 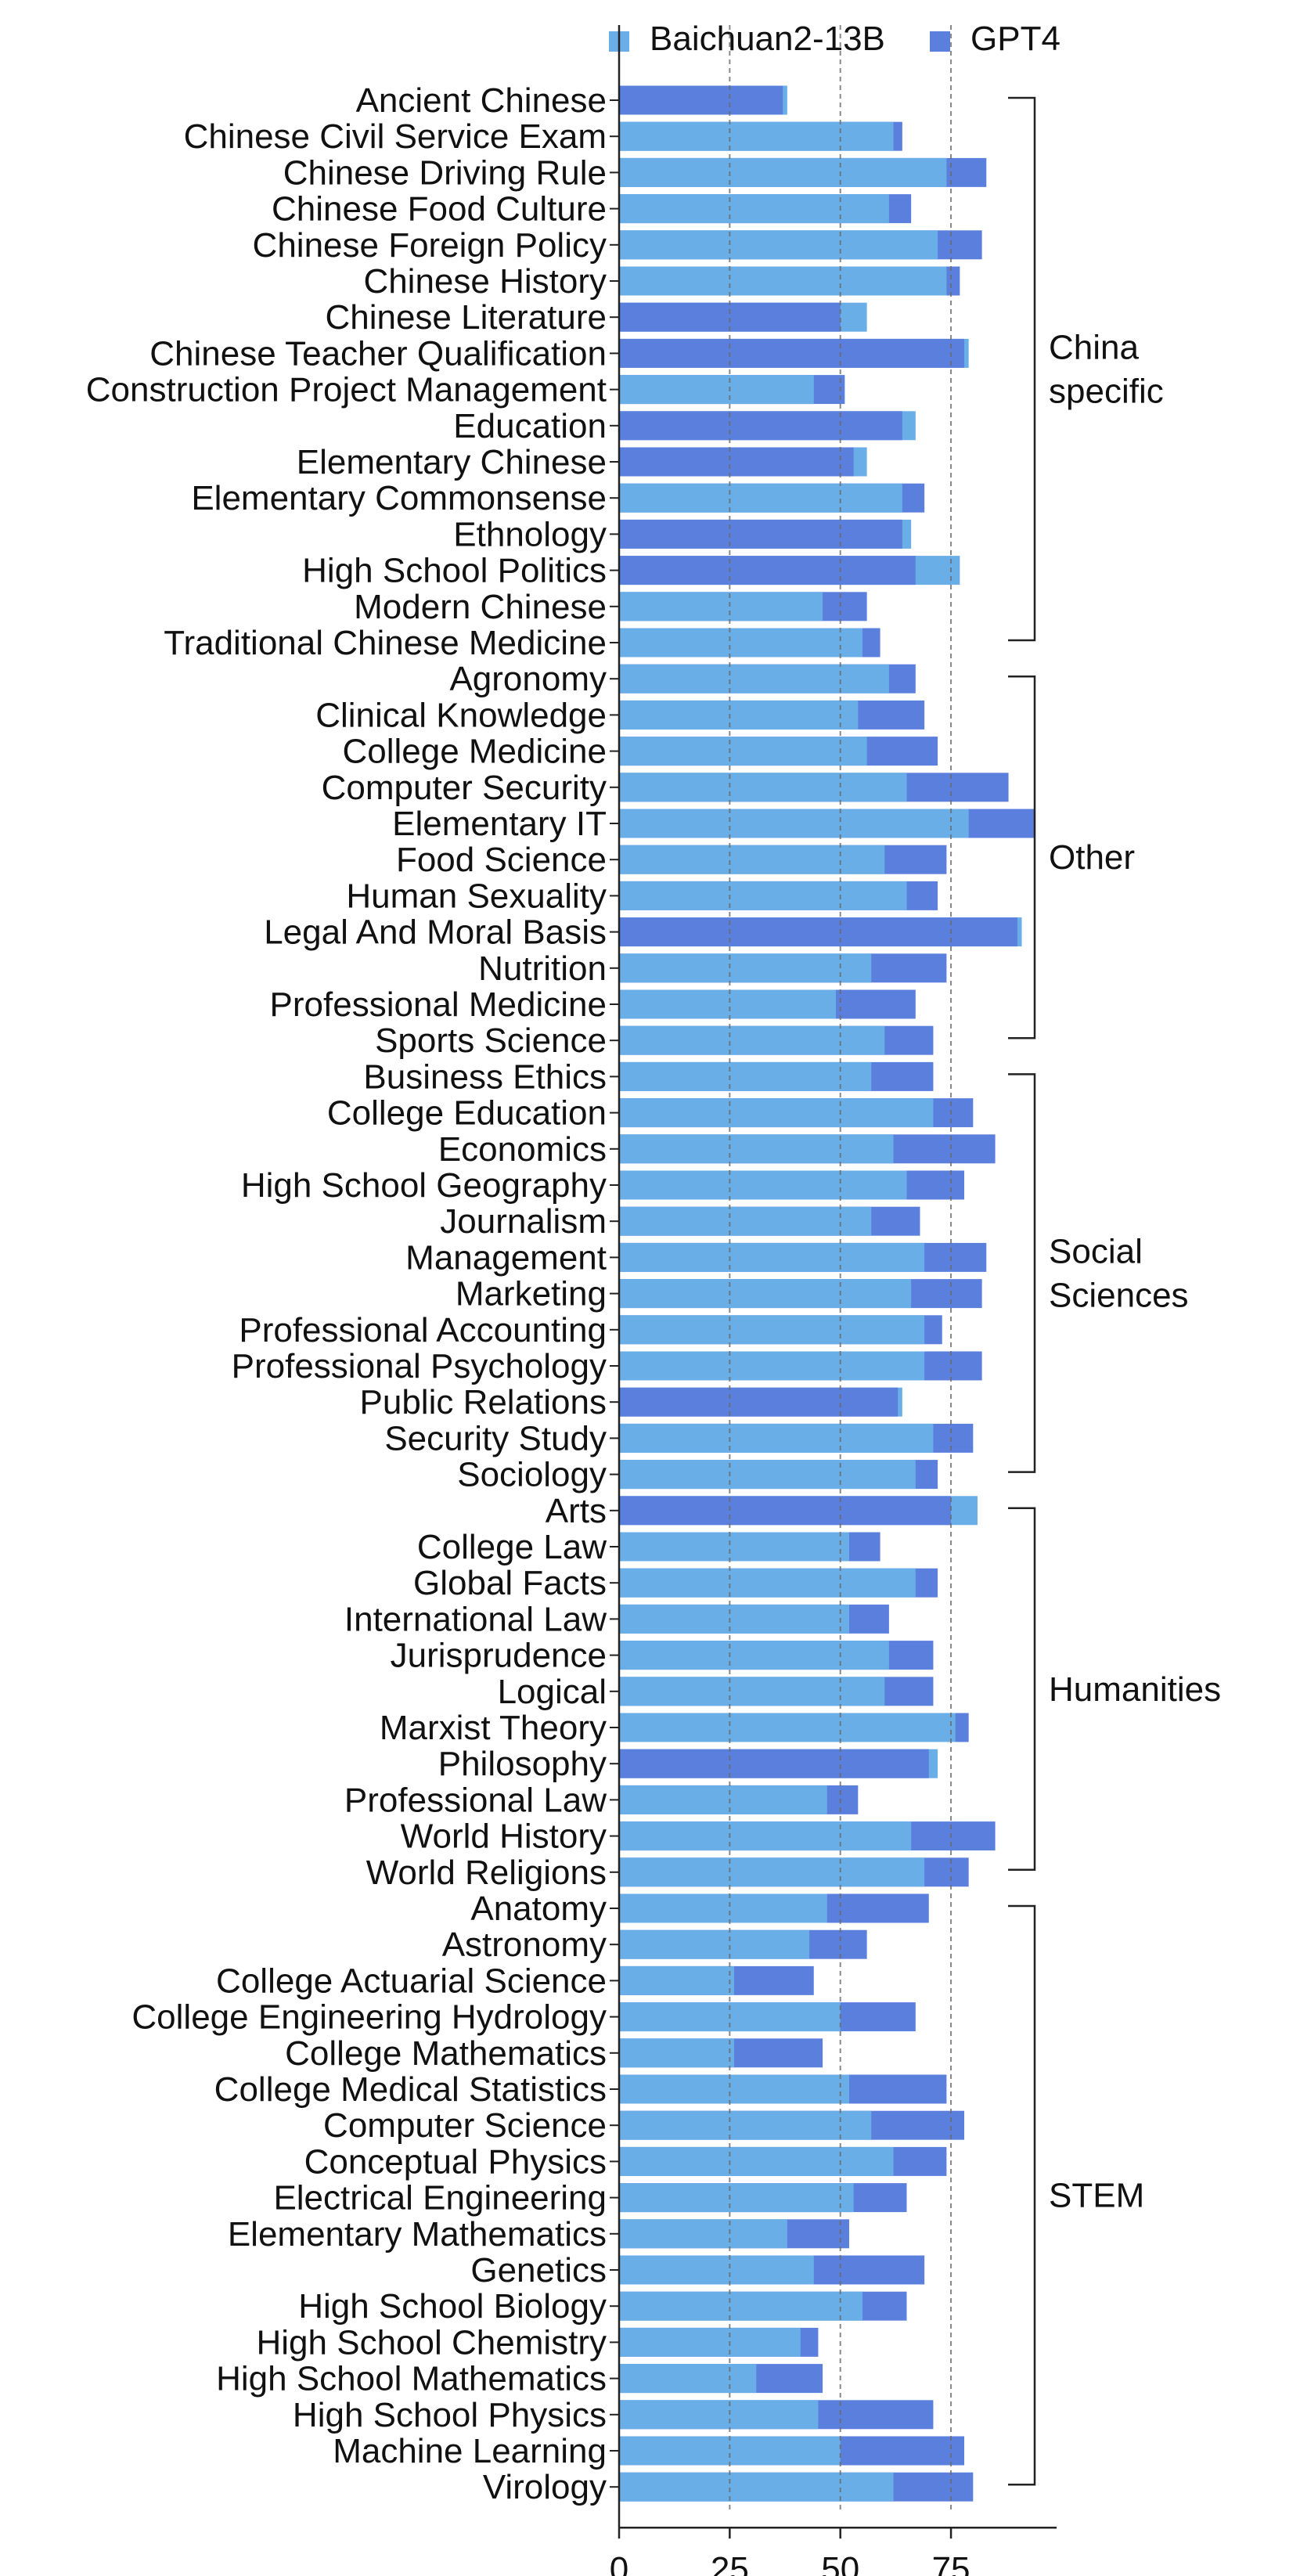 I want to click on category-label-anatomy: Anatomy, so click(x=538, y=1909).